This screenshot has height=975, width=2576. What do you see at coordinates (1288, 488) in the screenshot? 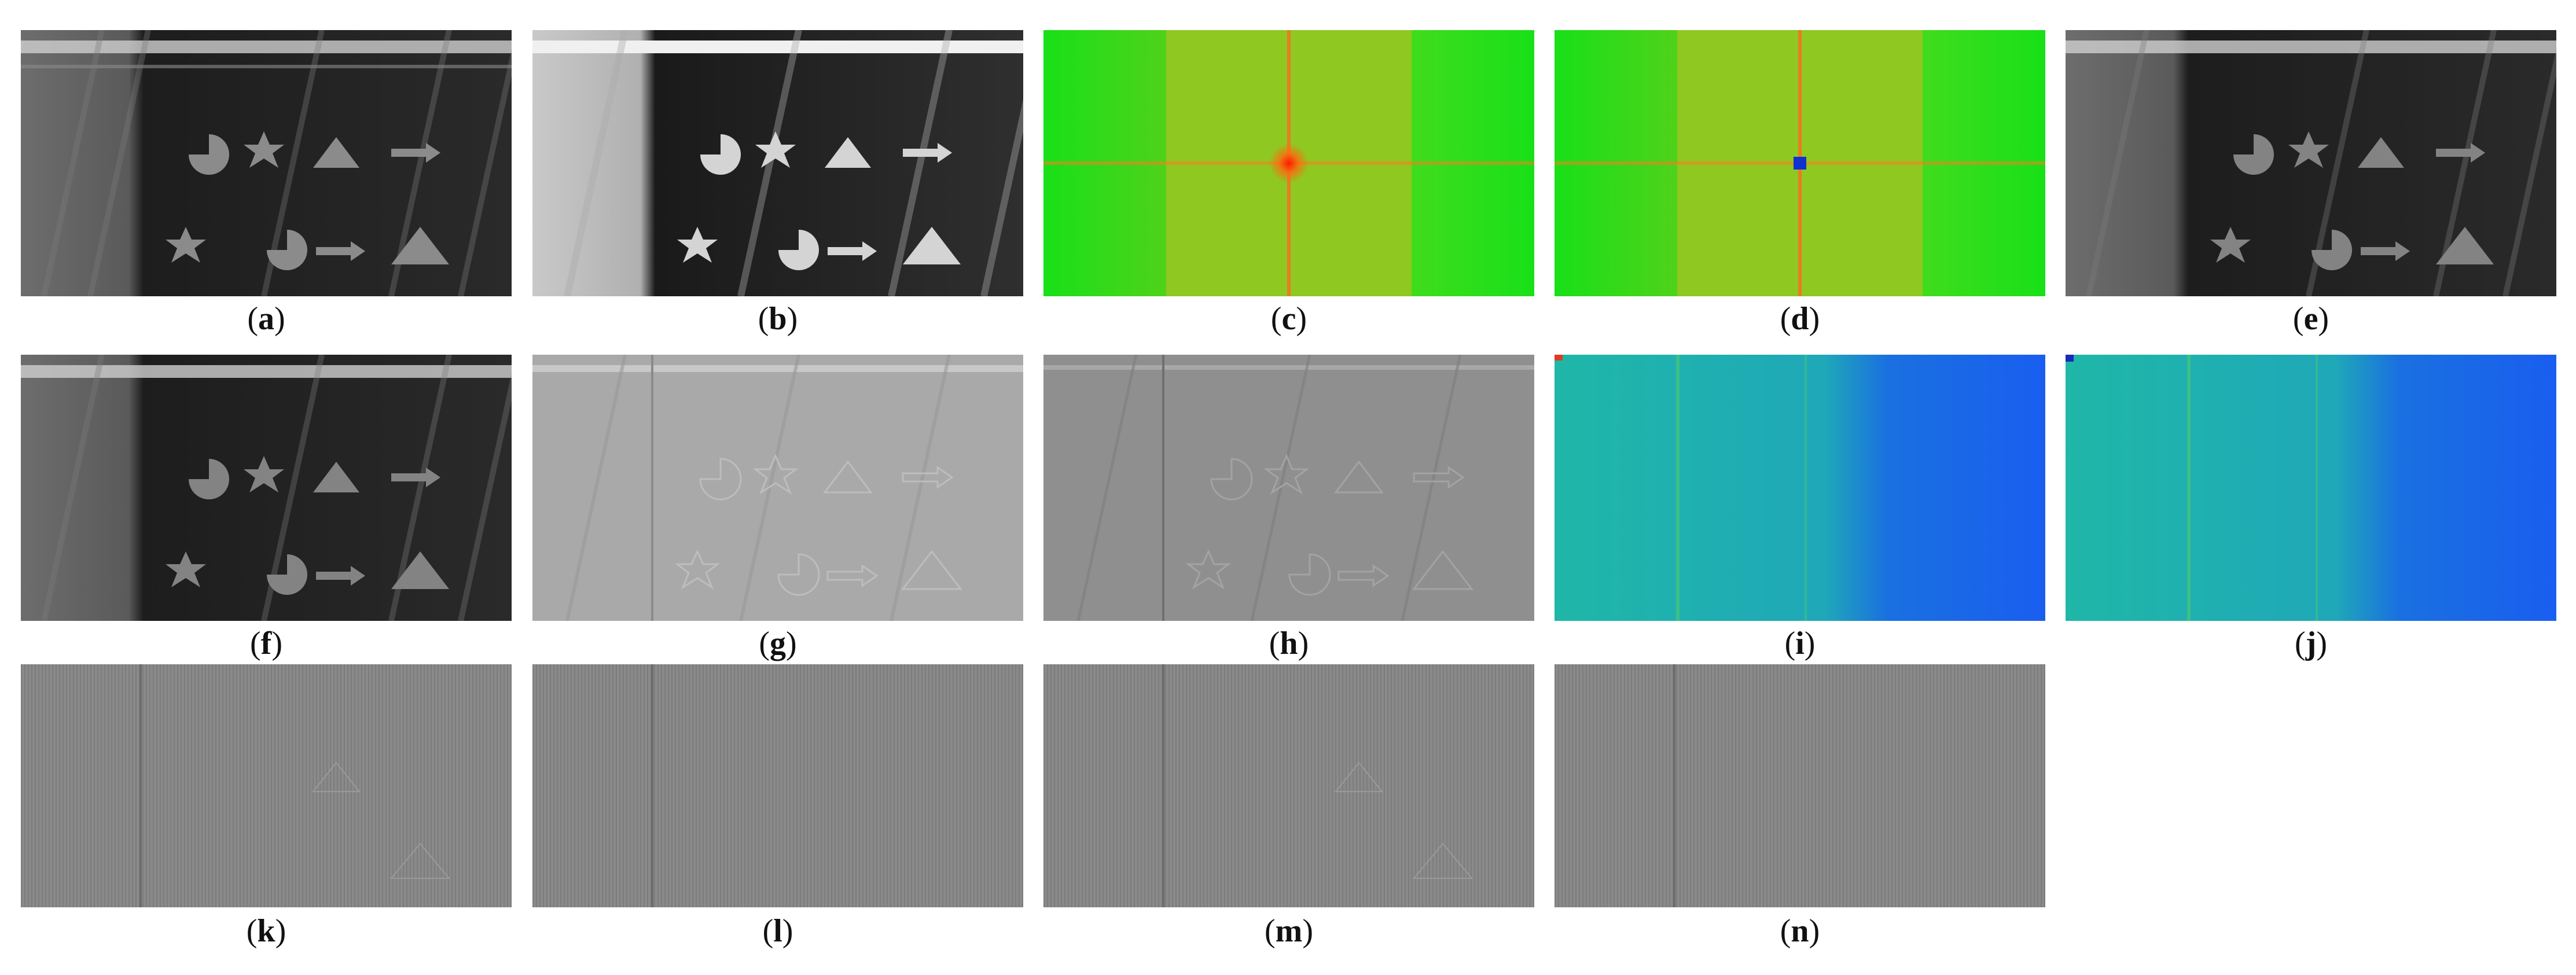
I see `panel-h-image` at bounding box center [1288, 488].